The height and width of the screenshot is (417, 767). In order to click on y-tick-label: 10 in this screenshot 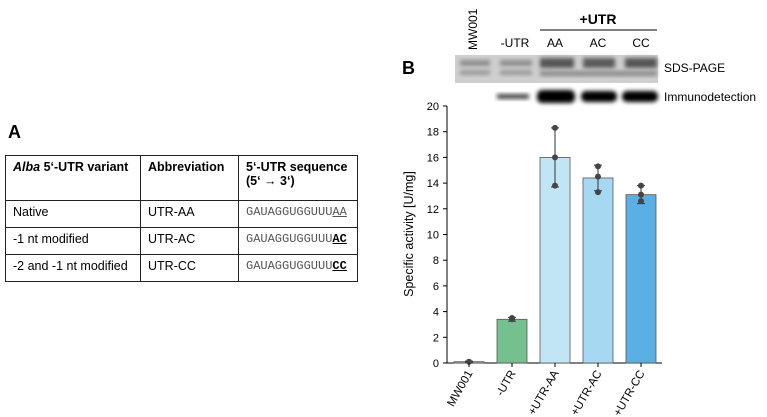, I will do `click(433, 236)`.